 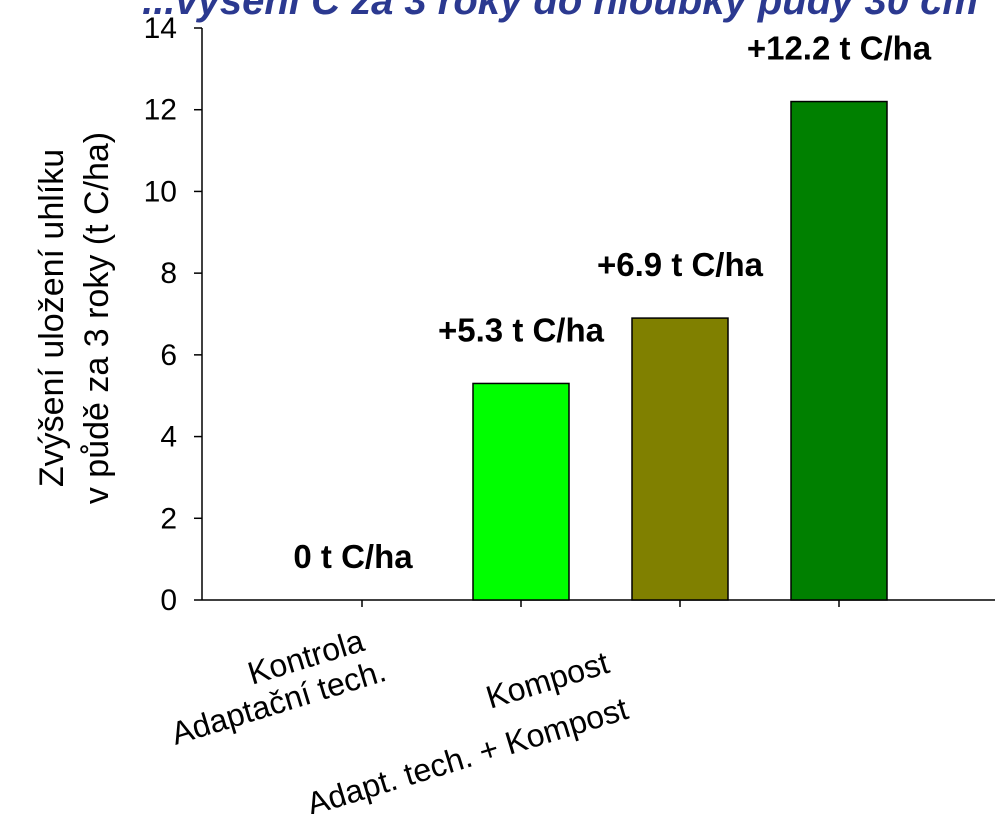 What do you see at coordinates (168, 437) in the screenshot?
I see `y-tick-label: 4` at bounding box center [168, 437].